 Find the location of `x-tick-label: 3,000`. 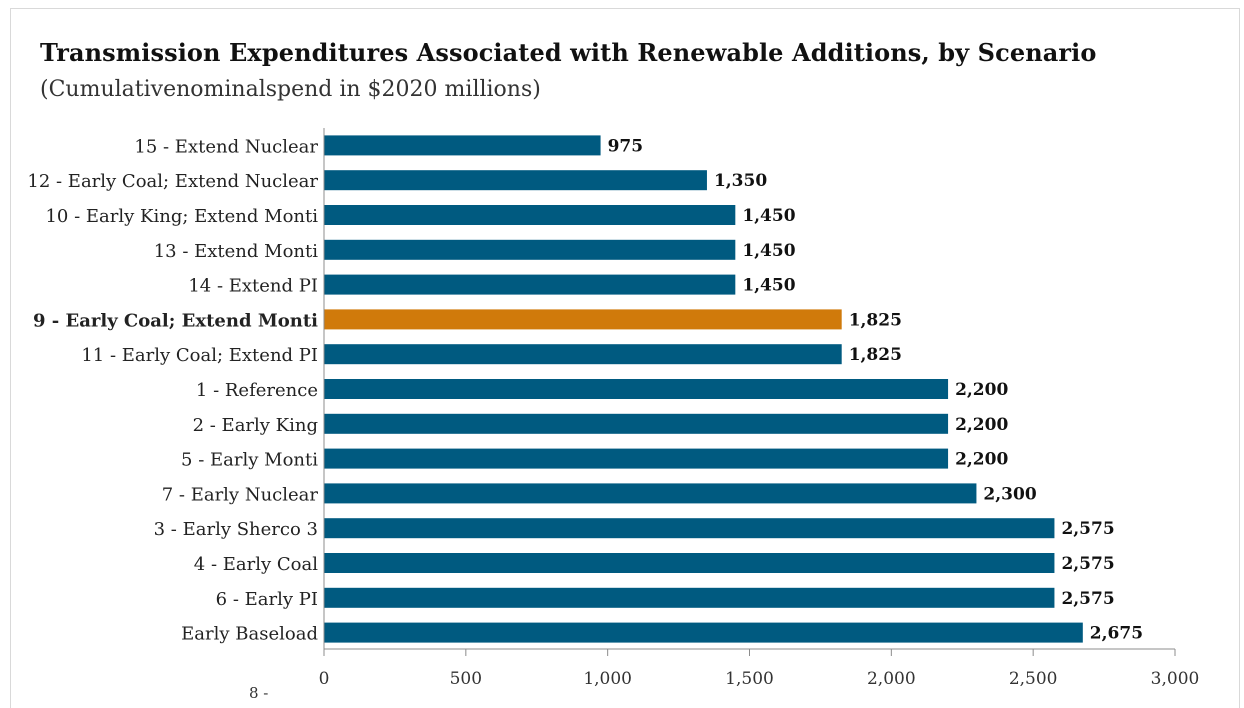

x-tick-label: 3,000 is located at coordinates (1175, 679).